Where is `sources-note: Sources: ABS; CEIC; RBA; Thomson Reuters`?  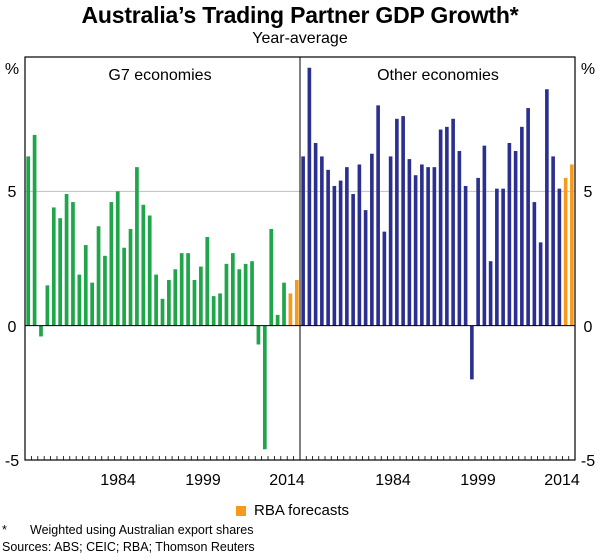
sources-note: Sources: ABS; CEIC; RBA; Thomson Reuters is located at coordinates (128, 547).